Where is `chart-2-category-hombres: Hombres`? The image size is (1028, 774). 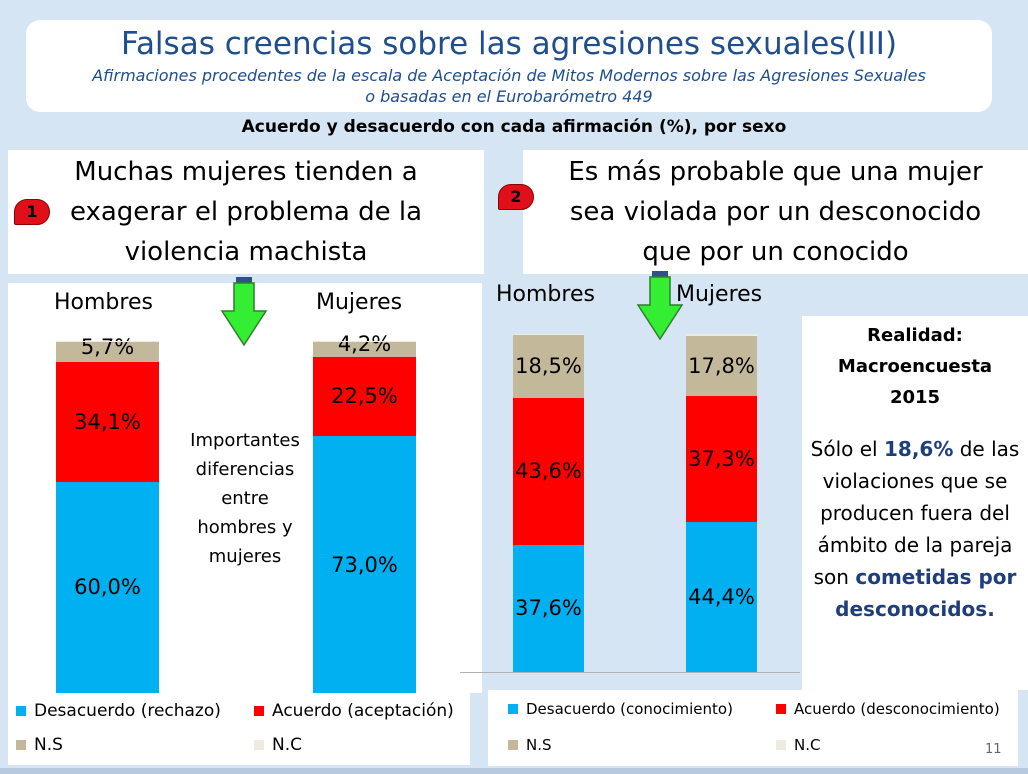 chart-2-category-hombres: Hombres is located at coordinates (545, 294).